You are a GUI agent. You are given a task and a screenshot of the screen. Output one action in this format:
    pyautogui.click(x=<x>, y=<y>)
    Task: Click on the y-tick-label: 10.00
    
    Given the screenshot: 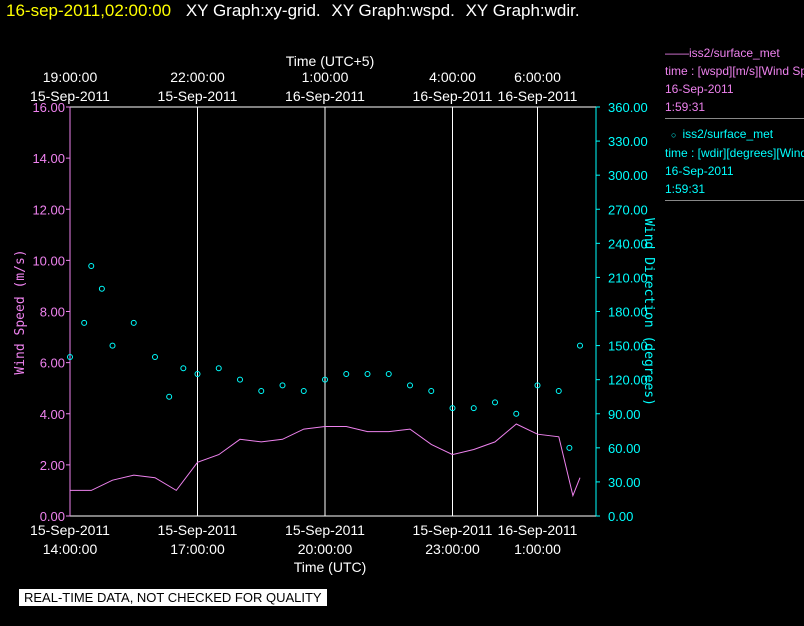 What is the action you would take?
    pyautogui.click(x=48, y=260)
    